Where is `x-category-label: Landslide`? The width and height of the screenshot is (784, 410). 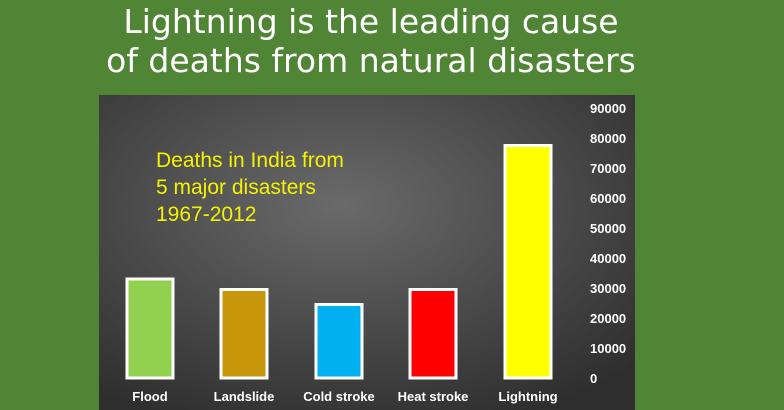 x-category-label: Landslide is located at coordinates (244, 396).